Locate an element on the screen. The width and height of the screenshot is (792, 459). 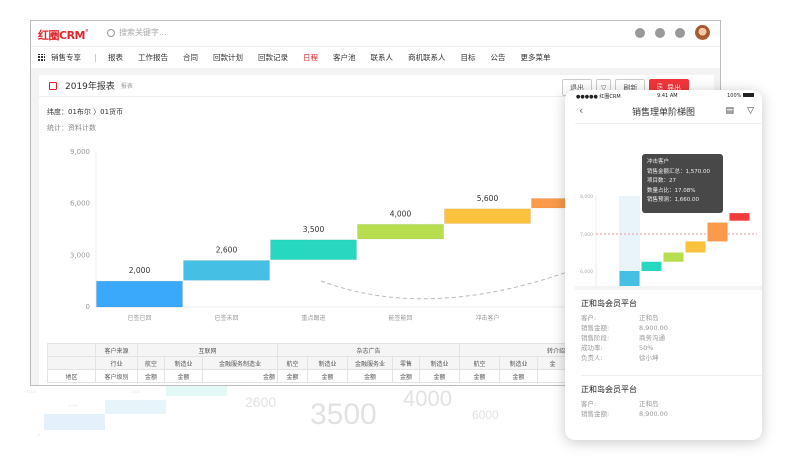
ghost-bar is located at coordinates (135, 407).